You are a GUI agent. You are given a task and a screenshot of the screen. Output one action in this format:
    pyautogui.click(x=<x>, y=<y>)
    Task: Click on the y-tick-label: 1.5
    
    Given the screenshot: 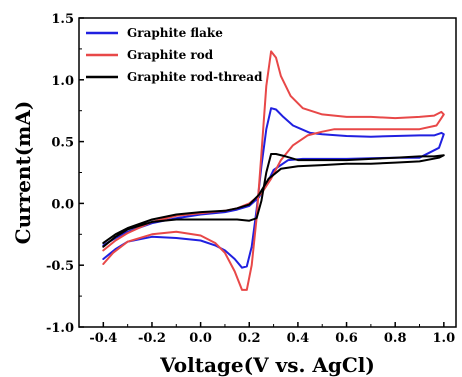 What is the action you would take?
    pyautogui.click(x=62, y=19)
    